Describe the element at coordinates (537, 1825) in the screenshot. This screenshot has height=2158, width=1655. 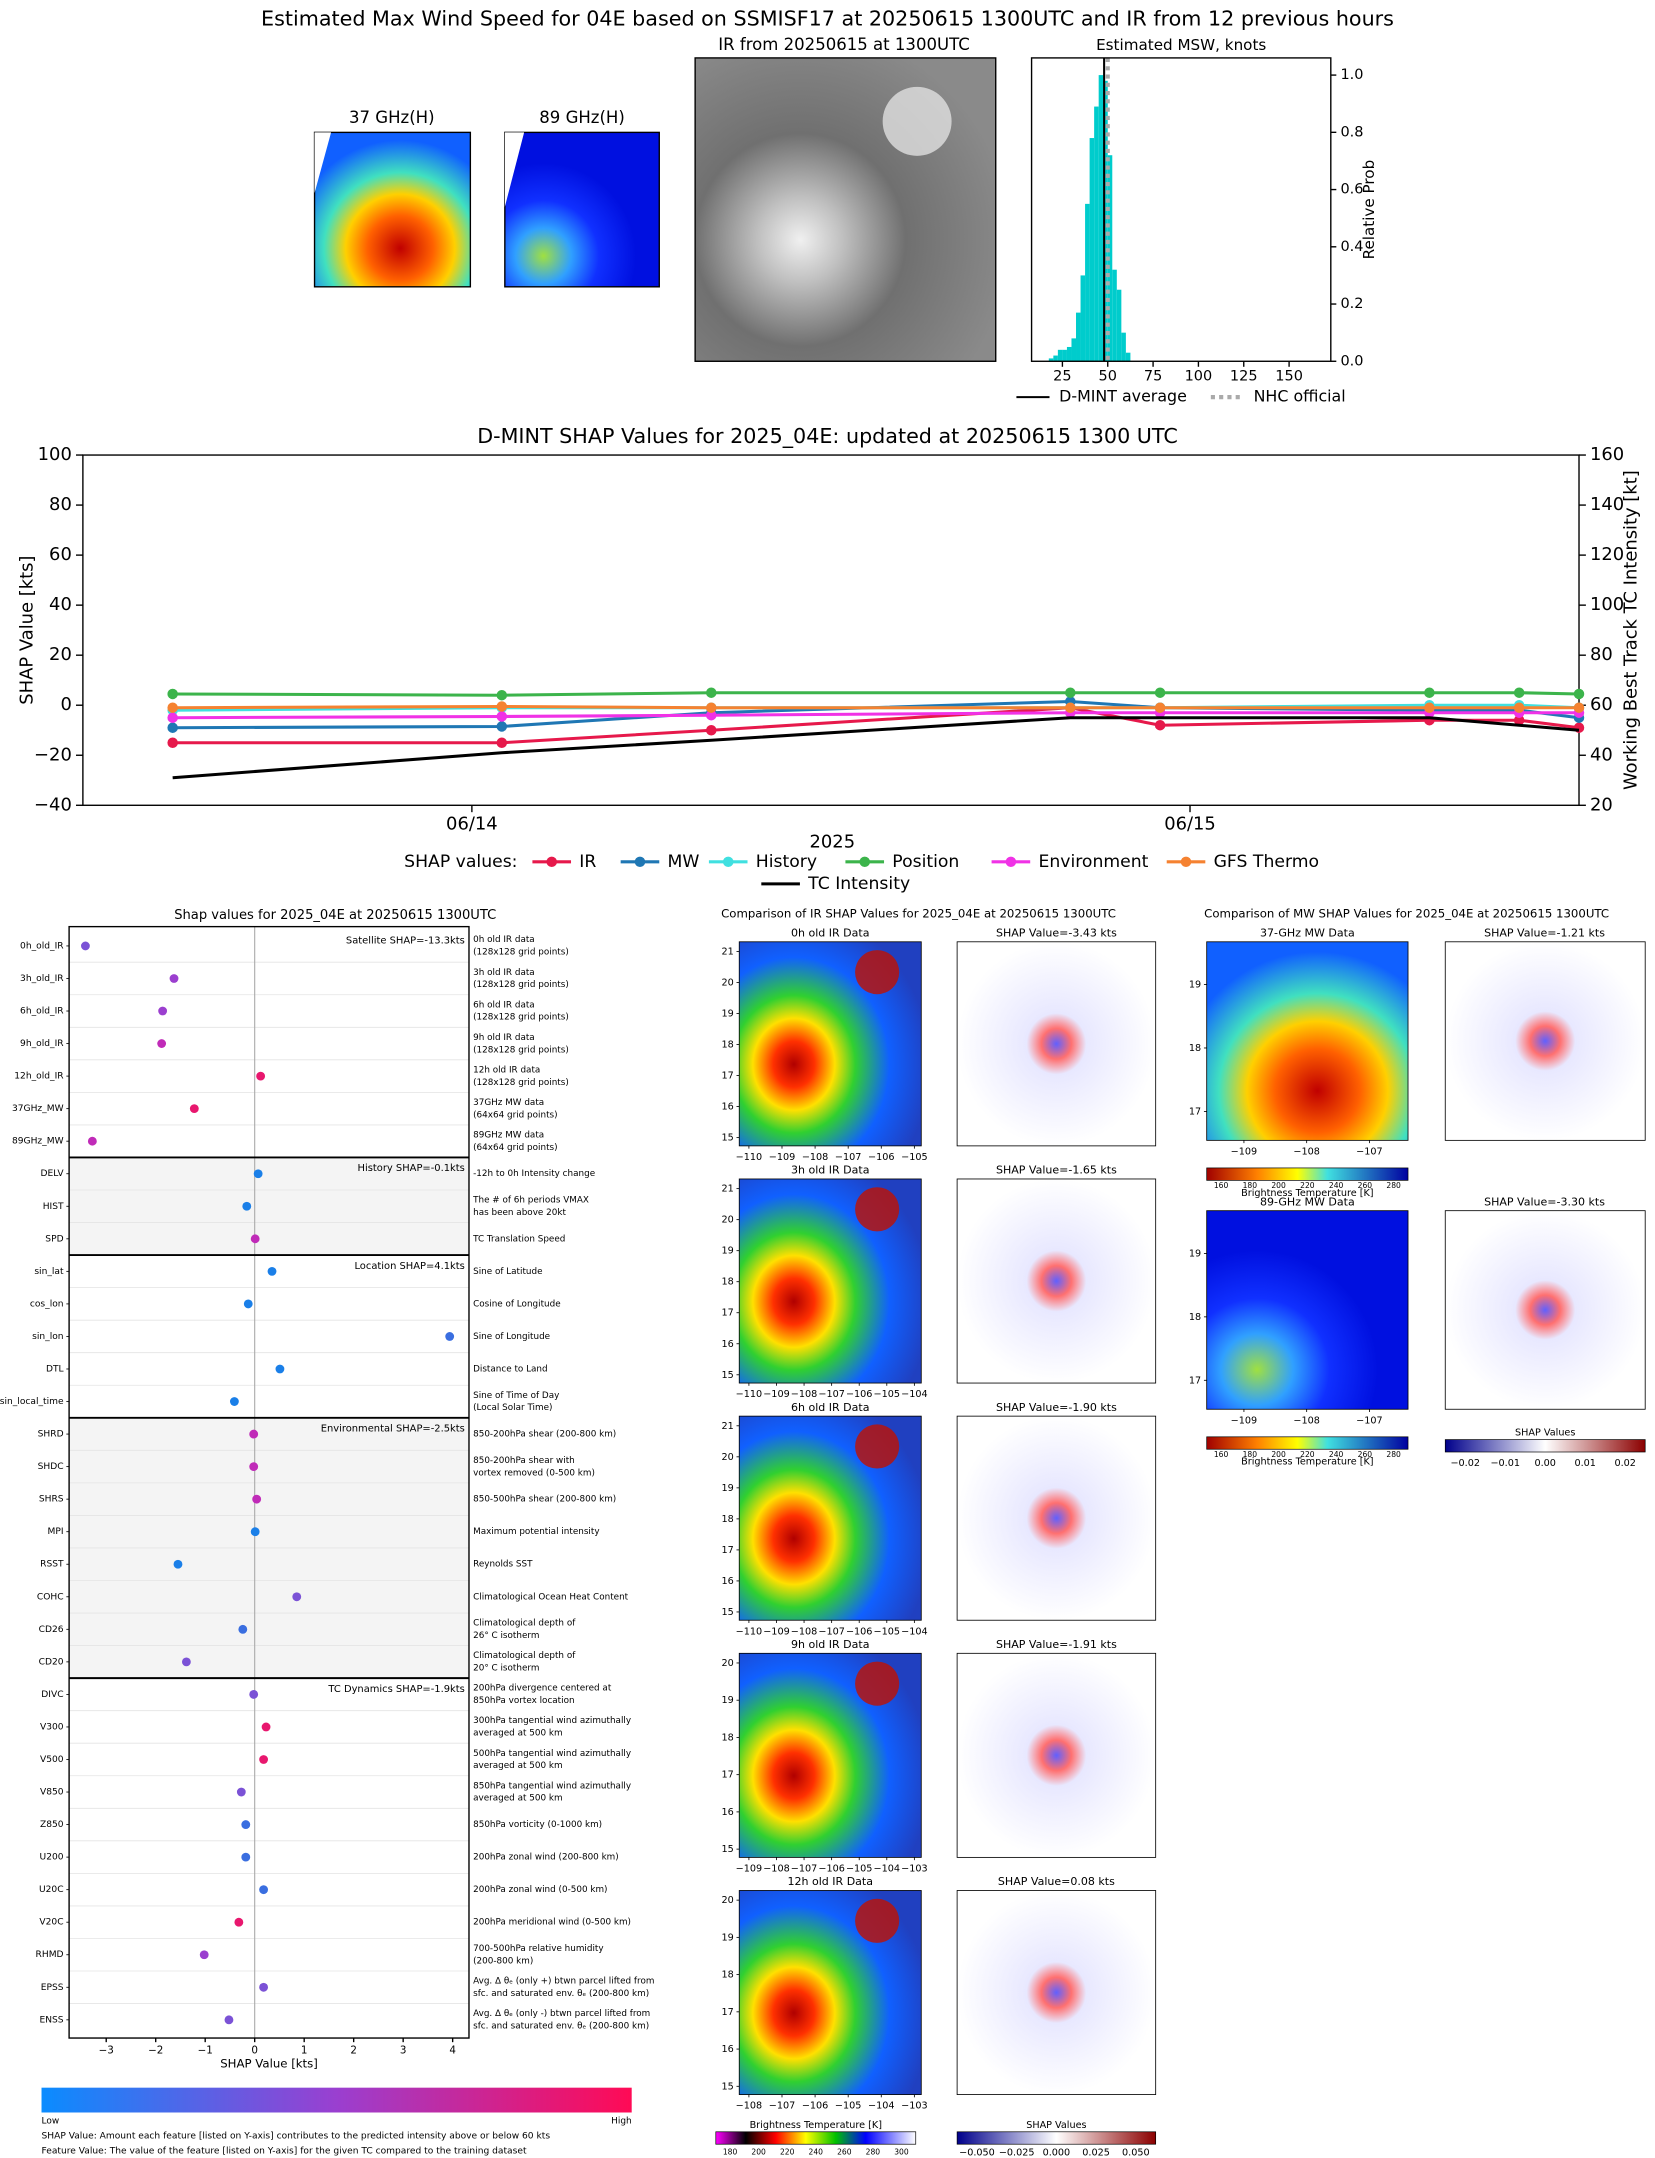
I see `feature-description: 850hPa vorticity (0-1000 km)` at that location.